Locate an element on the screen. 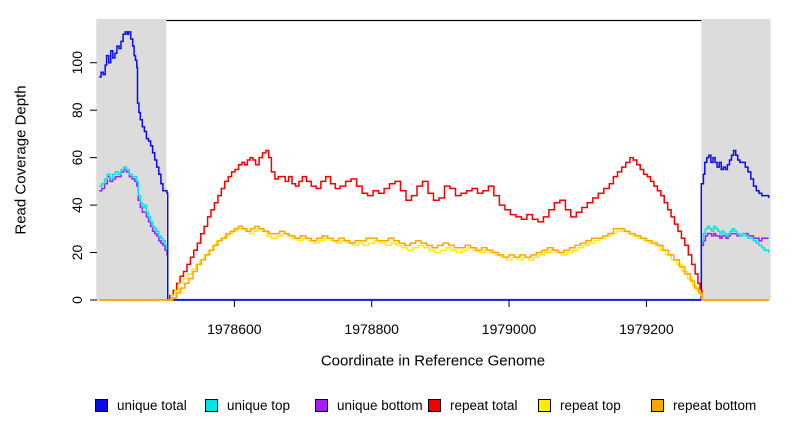  x-axis-title: Coordinate in Reference Genome is located at coordinates (433, 361).